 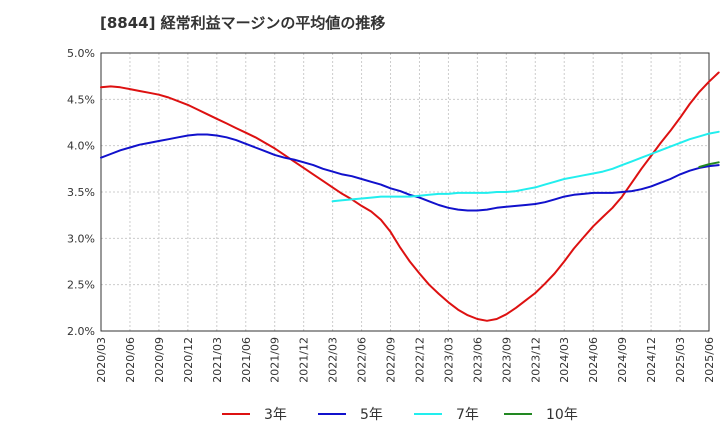 I want to click on y-tick-label: 3.5%, so click(x=81, y=192).